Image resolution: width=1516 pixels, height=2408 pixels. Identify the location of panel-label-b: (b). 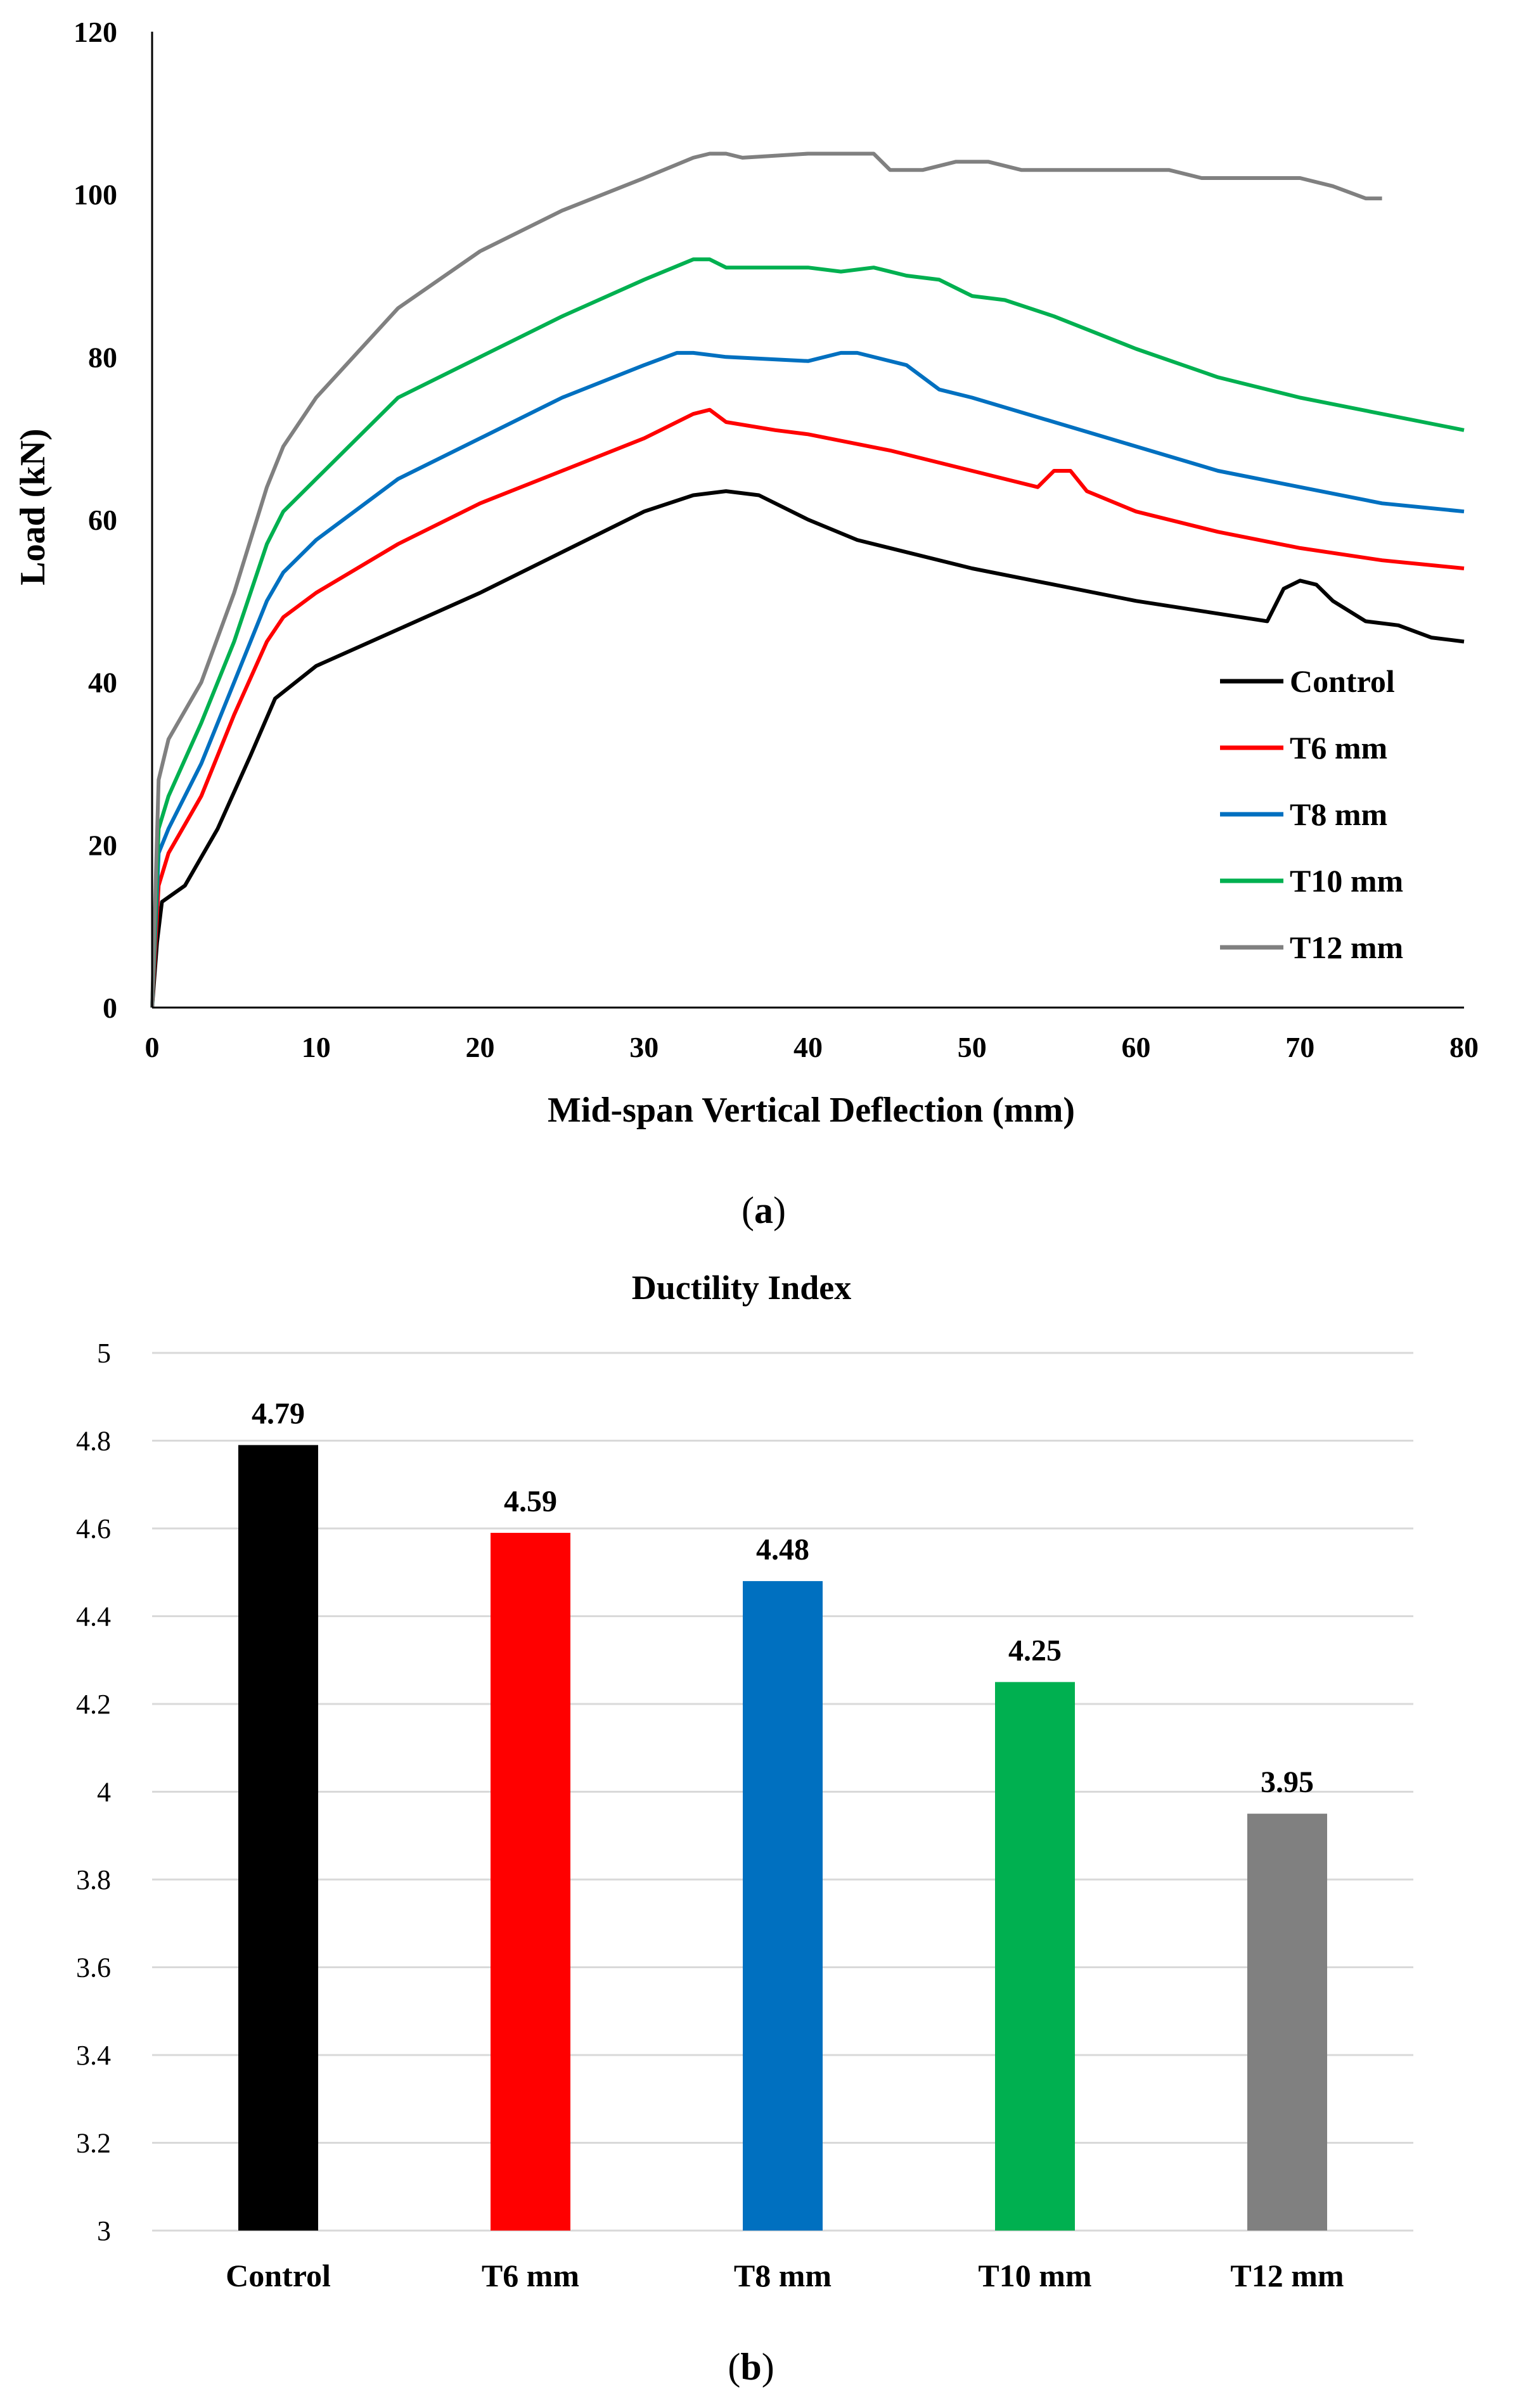
(751, 2367).